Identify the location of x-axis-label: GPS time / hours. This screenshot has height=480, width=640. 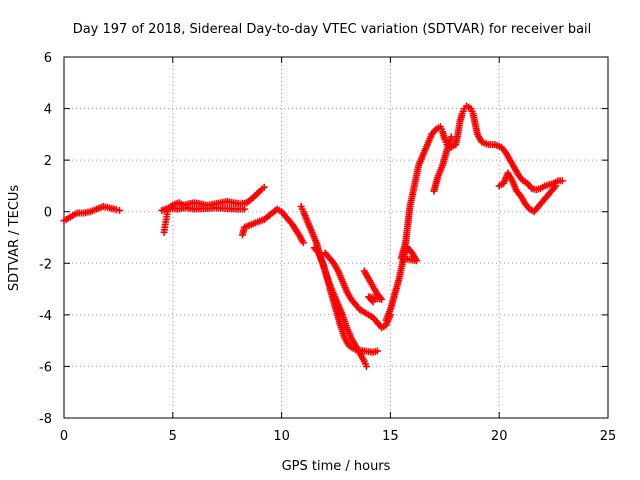
(336, 466).